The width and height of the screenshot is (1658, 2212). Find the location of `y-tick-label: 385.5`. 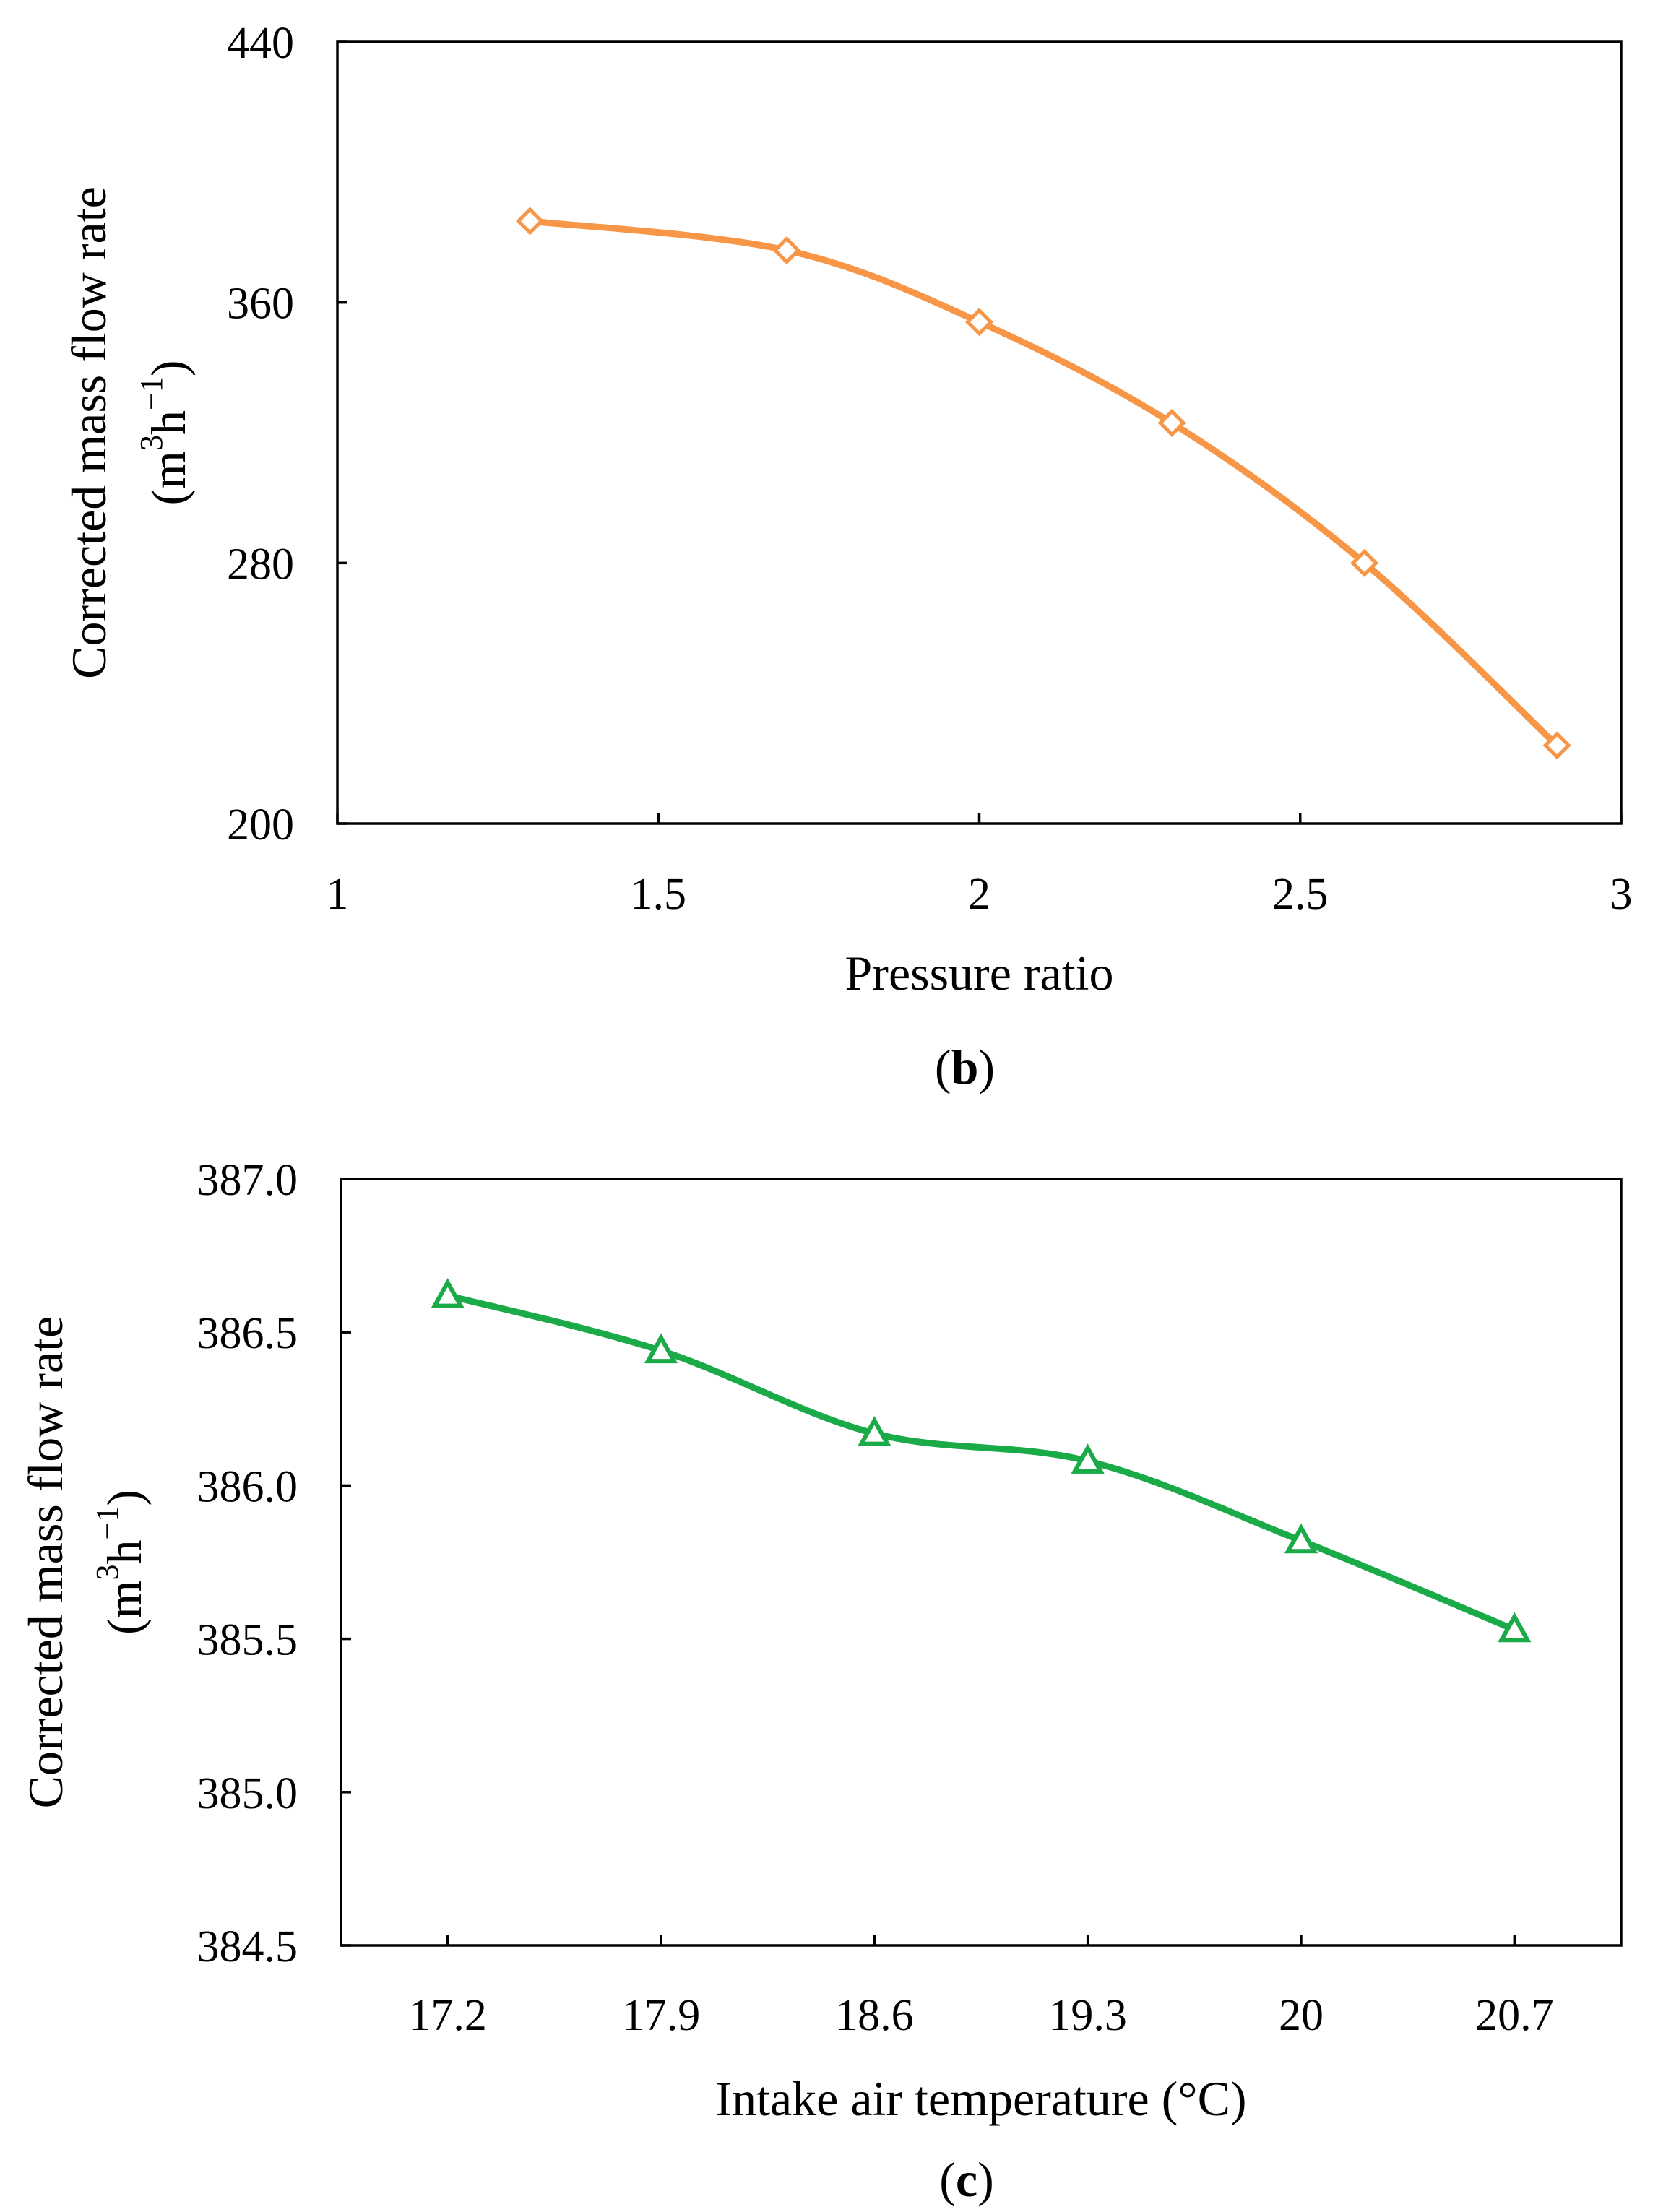

y-tick-label: 385.5 is located at coordinates (247, 1641).